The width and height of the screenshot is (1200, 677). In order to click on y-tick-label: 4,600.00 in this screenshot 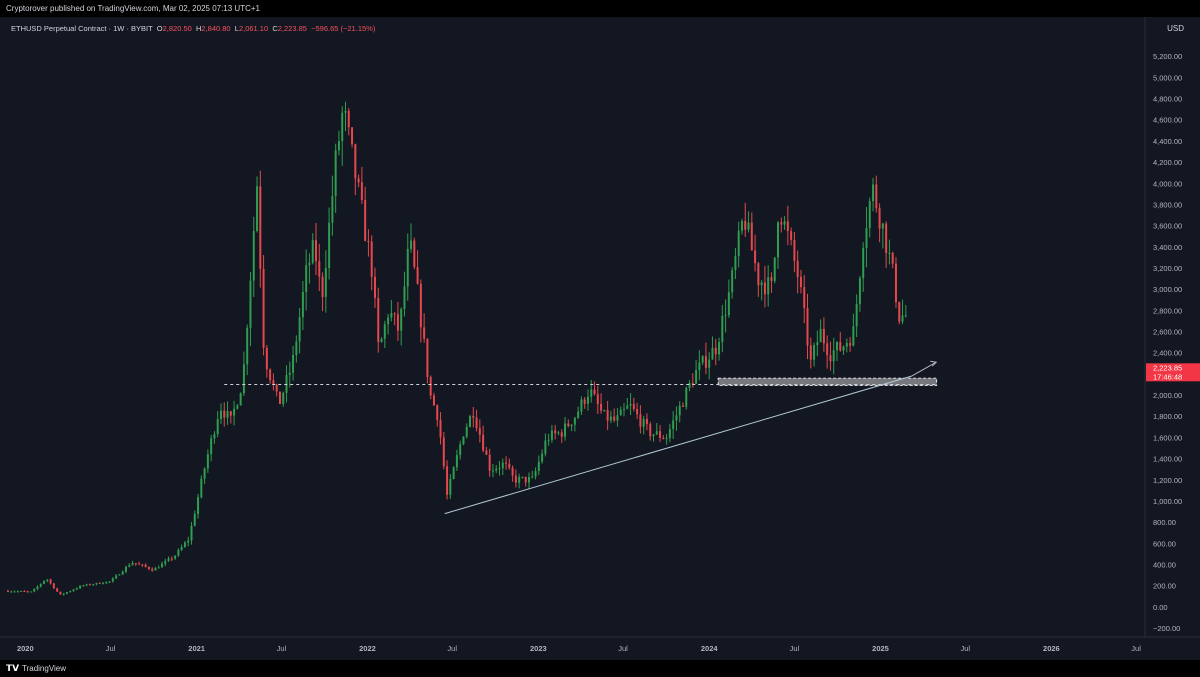, I will do `click(1167, 120)`.